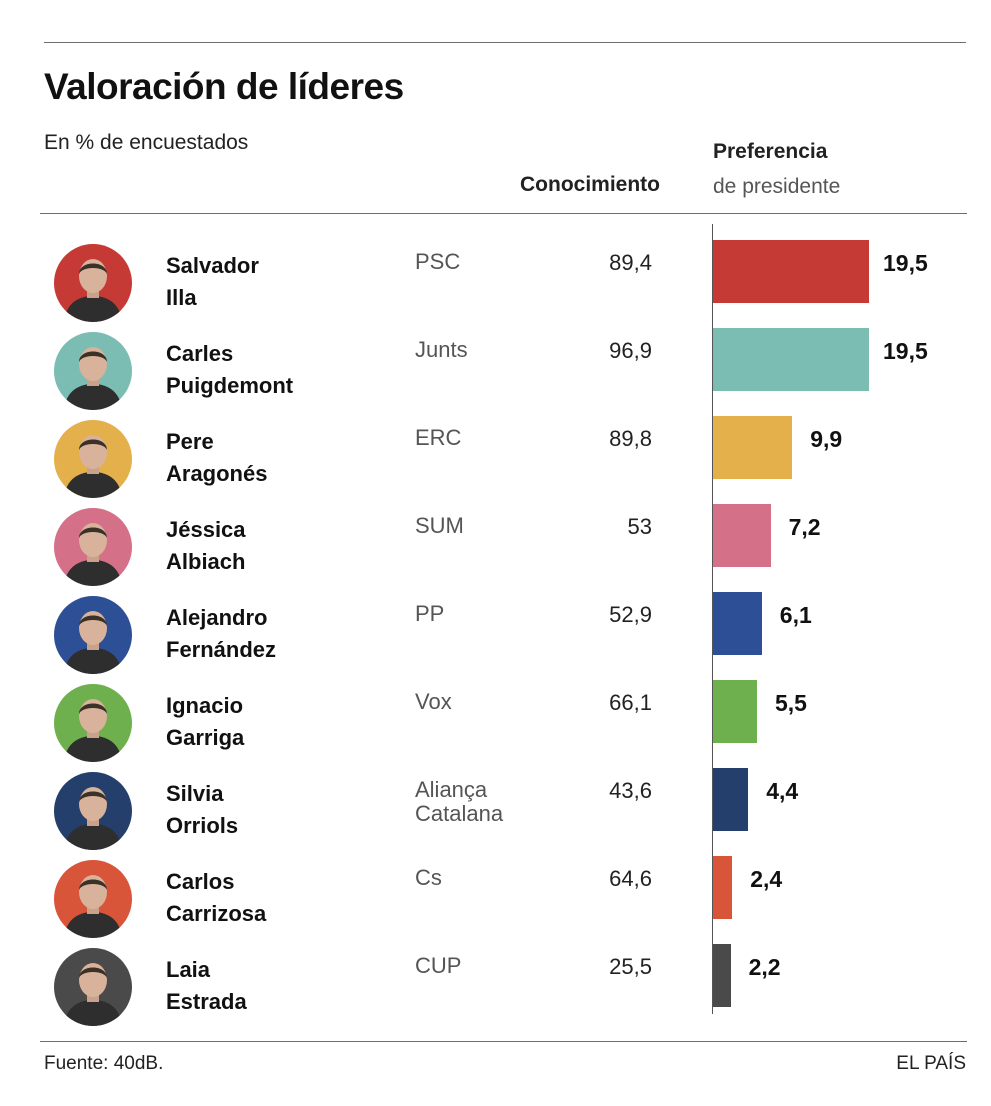 Image resolution: width=991 pixels, height=1106 pixels. Describe the element at coordinates (630, 966) in the screenshot. I see `knowledge-value: 25,5` at that location.